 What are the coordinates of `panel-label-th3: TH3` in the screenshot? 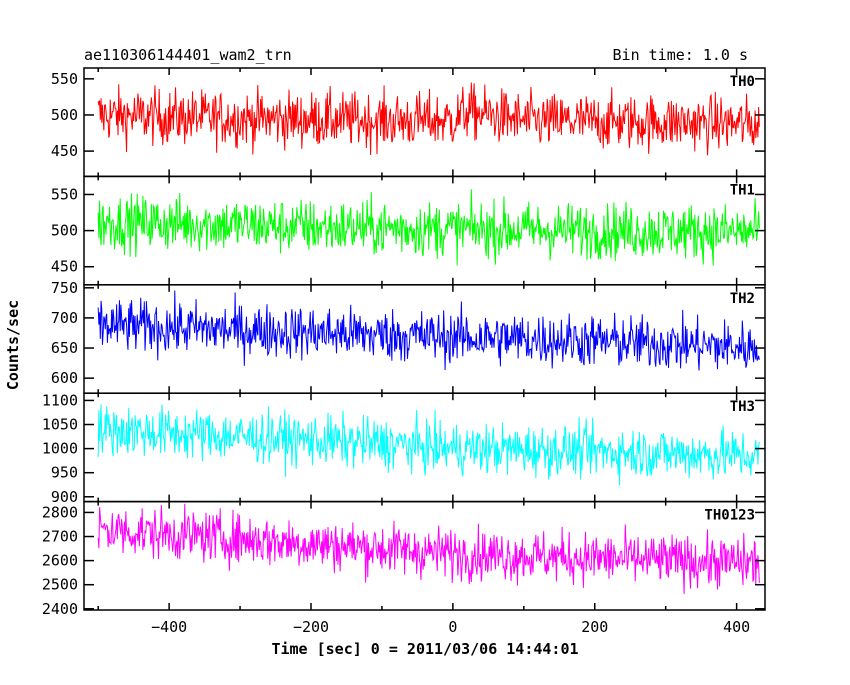 It's located at (742, 407).